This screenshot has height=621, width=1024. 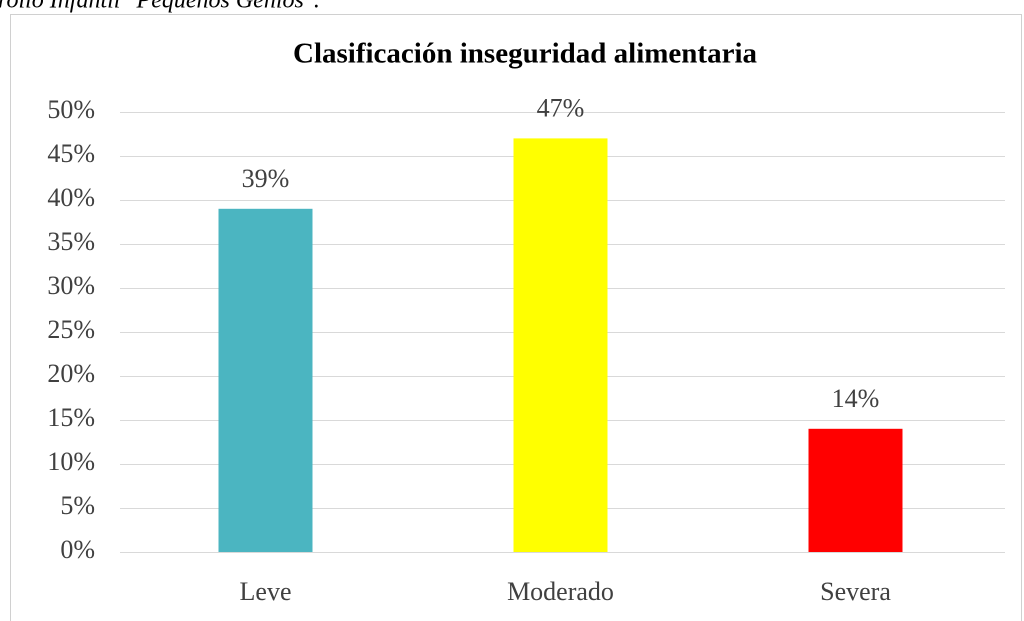 What do you see at coordinates (266, 178) in the screenshot?
I see `data-label: 39%` at bounding box center [266, 178].